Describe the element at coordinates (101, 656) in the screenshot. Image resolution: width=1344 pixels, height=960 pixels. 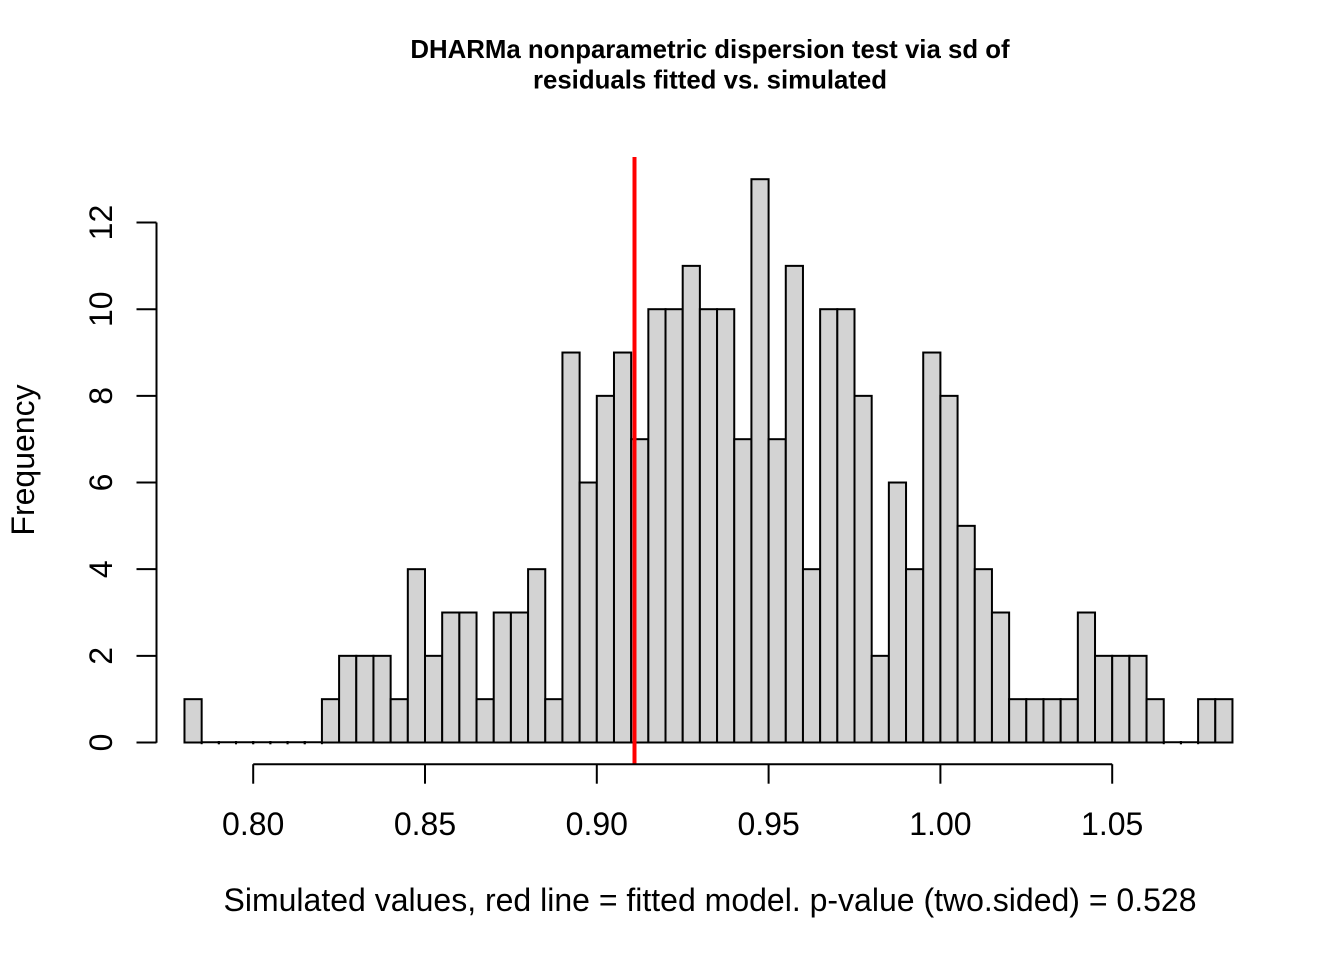
I see `svg-text: 2` at that location.